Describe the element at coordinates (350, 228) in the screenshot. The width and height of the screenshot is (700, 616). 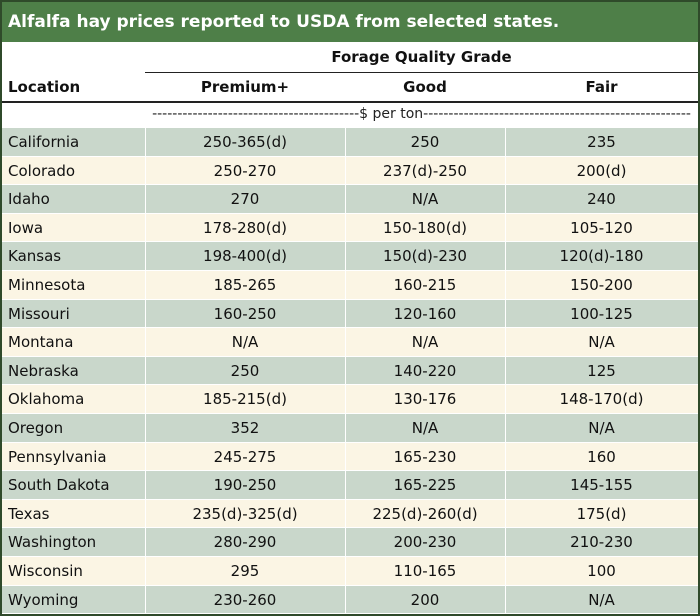
I see `table-row: Iowa 178-280(d) 150-180(d) 105-120` at that location.